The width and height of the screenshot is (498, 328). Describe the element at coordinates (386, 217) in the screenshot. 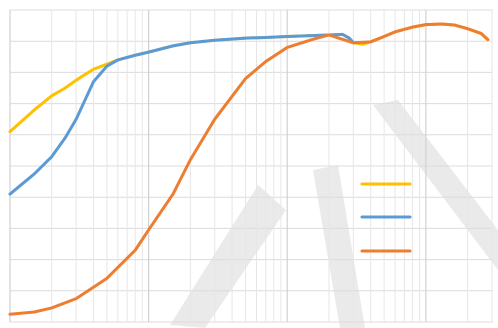

I see `legend` at that location.